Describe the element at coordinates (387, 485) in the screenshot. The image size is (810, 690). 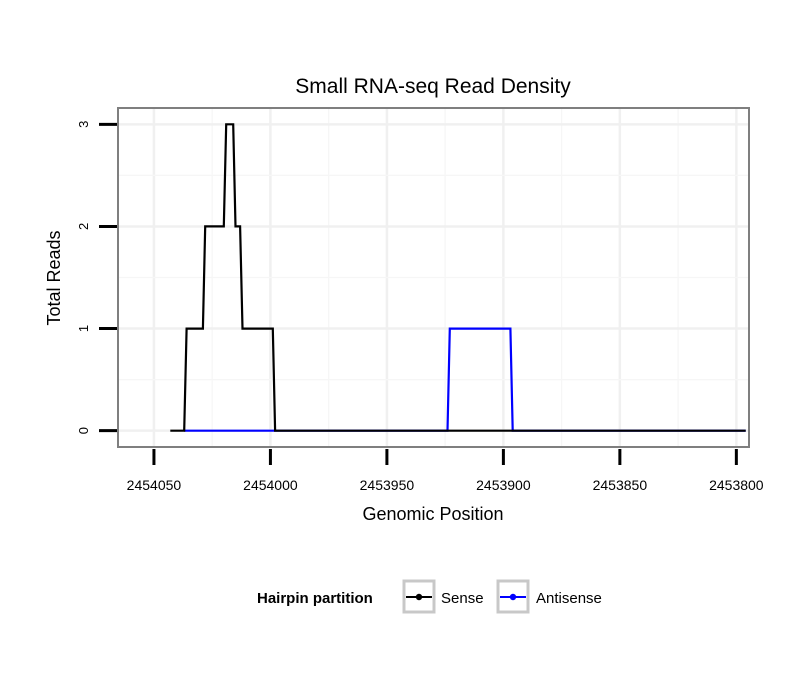
I see `x-tick-label: 2453950` at that location.